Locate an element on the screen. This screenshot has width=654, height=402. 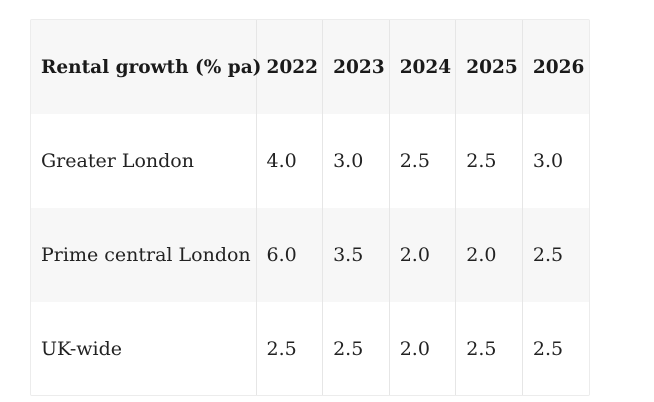
header-cell-label: Rental growth (% pa) is located at coordinates (146, 67).